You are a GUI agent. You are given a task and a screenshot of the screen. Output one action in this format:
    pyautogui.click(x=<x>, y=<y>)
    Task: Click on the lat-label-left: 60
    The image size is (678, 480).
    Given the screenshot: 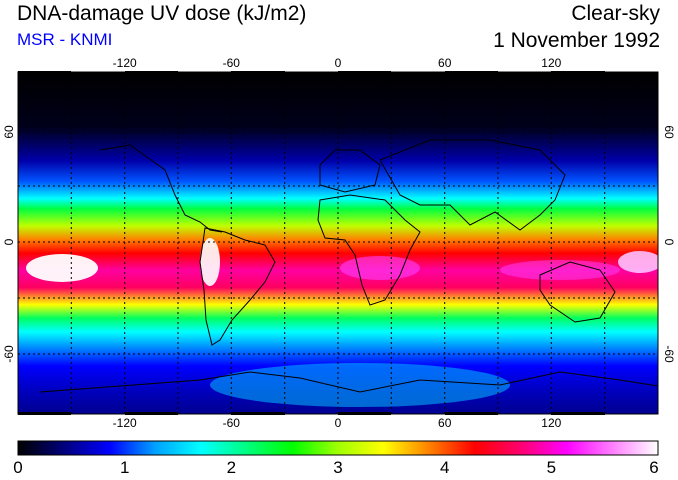 What is the action you would take?
    pyautogui.click(x=9, y=132)
    